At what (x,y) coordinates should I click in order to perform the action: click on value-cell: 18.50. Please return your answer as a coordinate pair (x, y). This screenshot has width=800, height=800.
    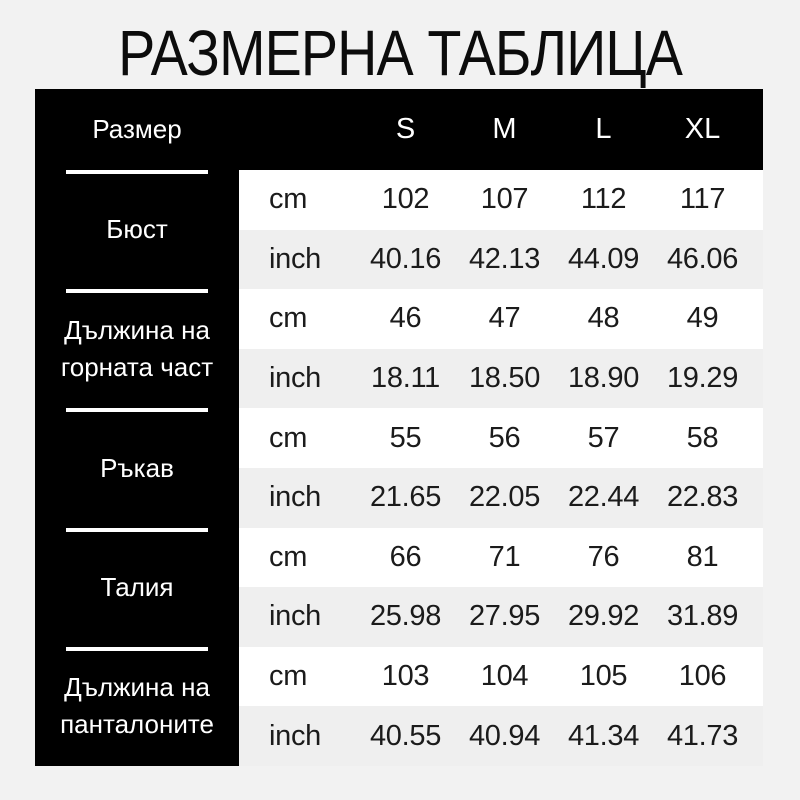
    Looking at the image, I should click on (504, 379).